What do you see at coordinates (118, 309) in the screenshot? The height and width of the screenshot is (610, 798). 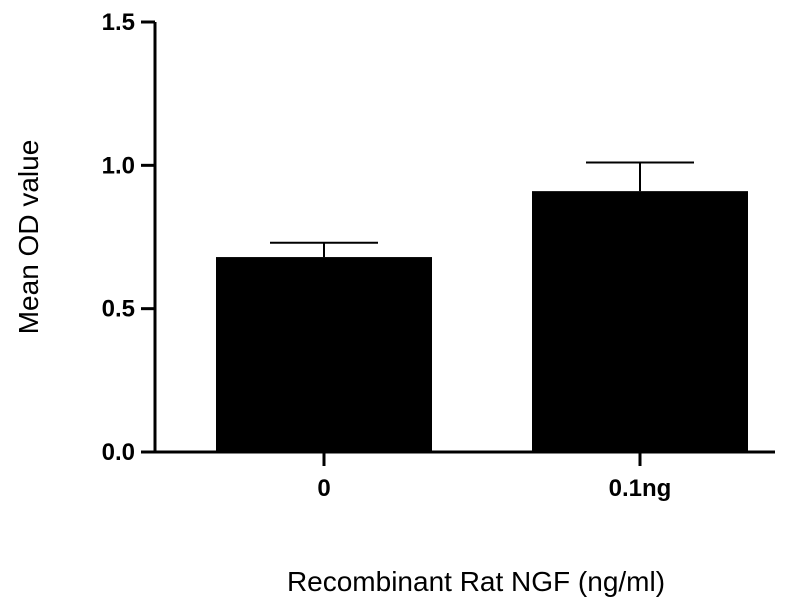 I see `y-tick-label: 0.5` at bounding box center [118, 309].